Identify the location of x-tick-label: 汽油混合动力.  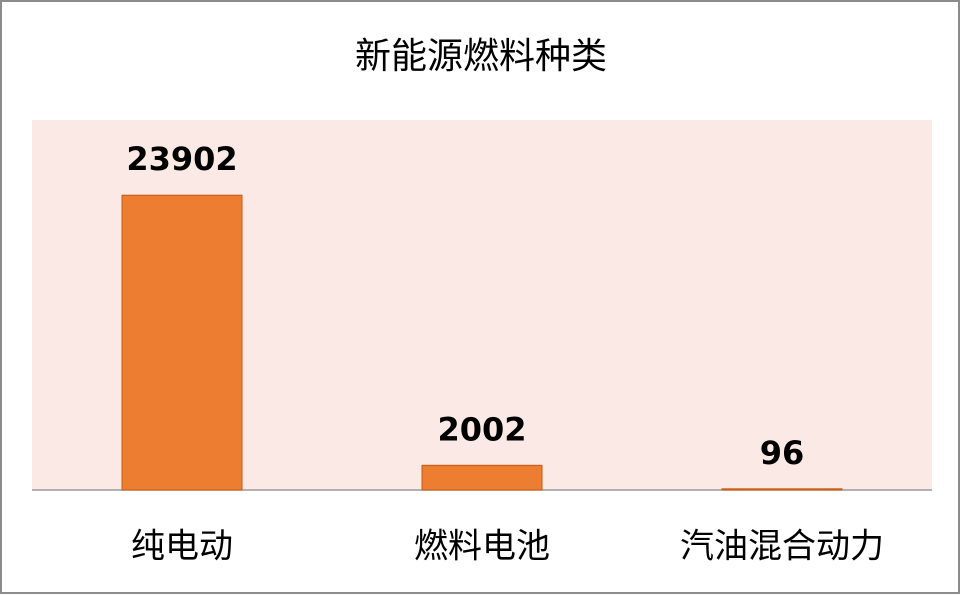
(782, 547).